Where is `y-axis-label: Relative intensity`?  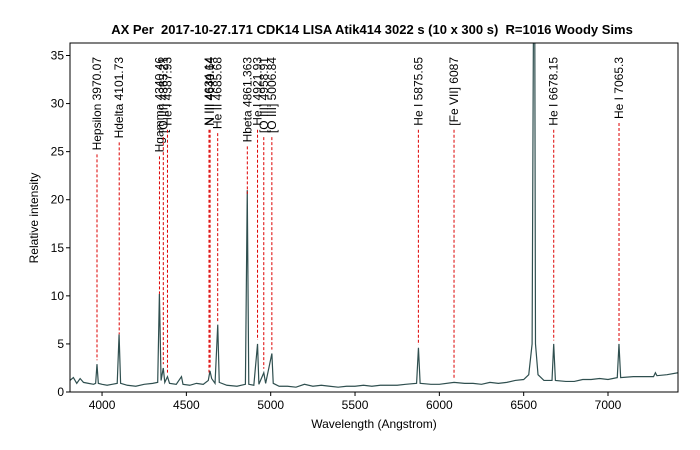 y-axis-label: Relative intensity is located at coordinates (34, 218).